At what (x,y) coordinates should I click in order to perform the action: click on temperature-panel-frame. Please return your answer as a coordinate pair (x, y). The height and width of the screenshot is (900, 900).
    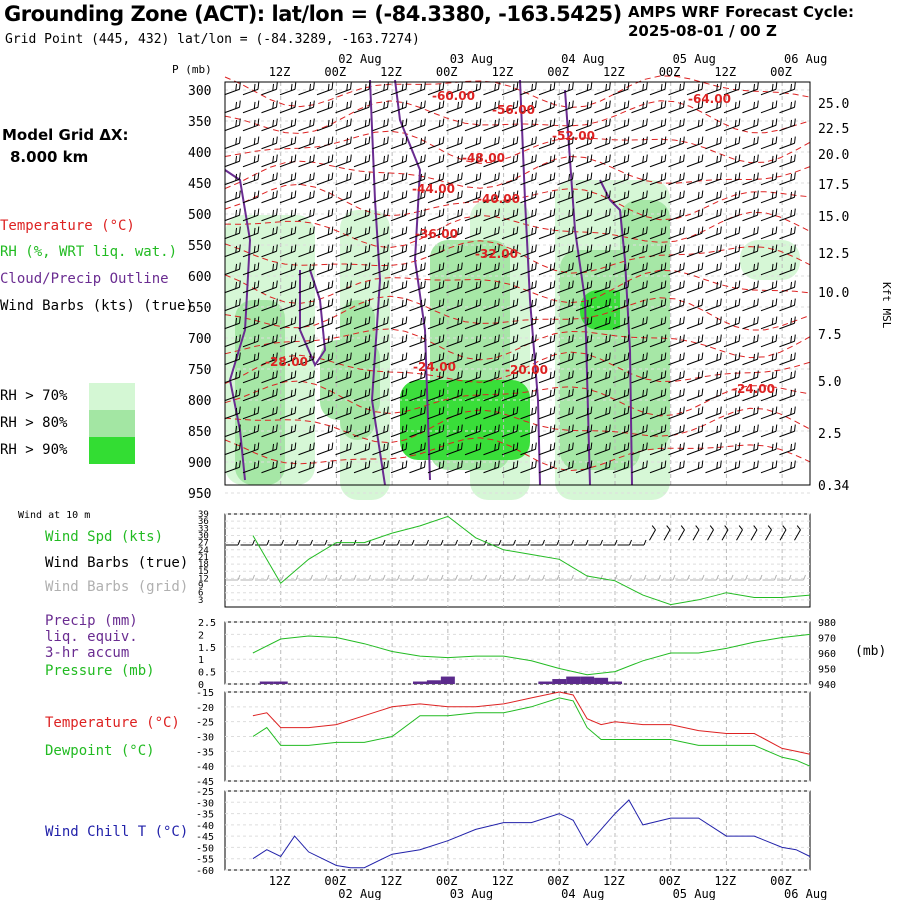
    Looking at the image, I should click on (517, 736).